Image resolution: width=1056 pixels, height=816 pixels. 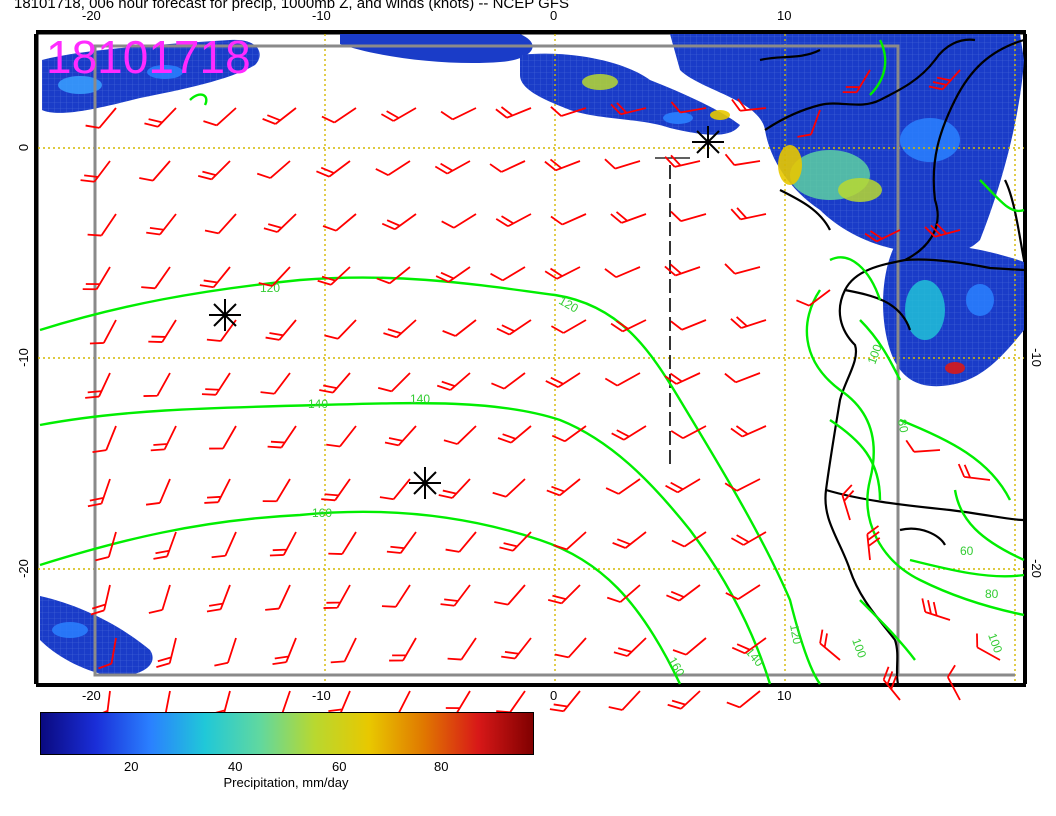 What do you see at coordinates (1036, 568) in the screenshot?
I see `y-tick-right: -20` at bounding box center [1036, 568].